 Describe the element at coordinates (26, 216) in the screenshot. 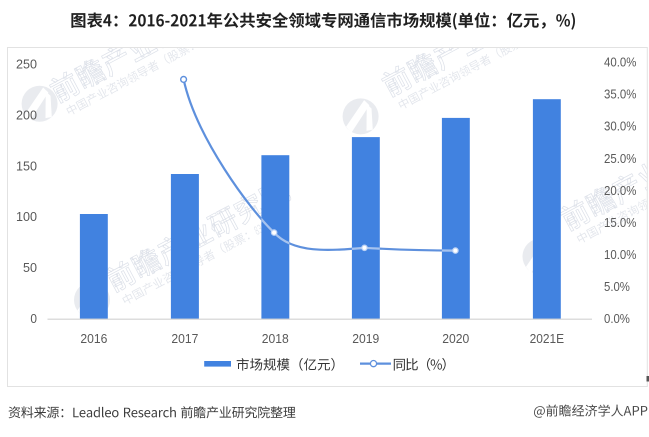

I see `svg-text: 100` at that location.